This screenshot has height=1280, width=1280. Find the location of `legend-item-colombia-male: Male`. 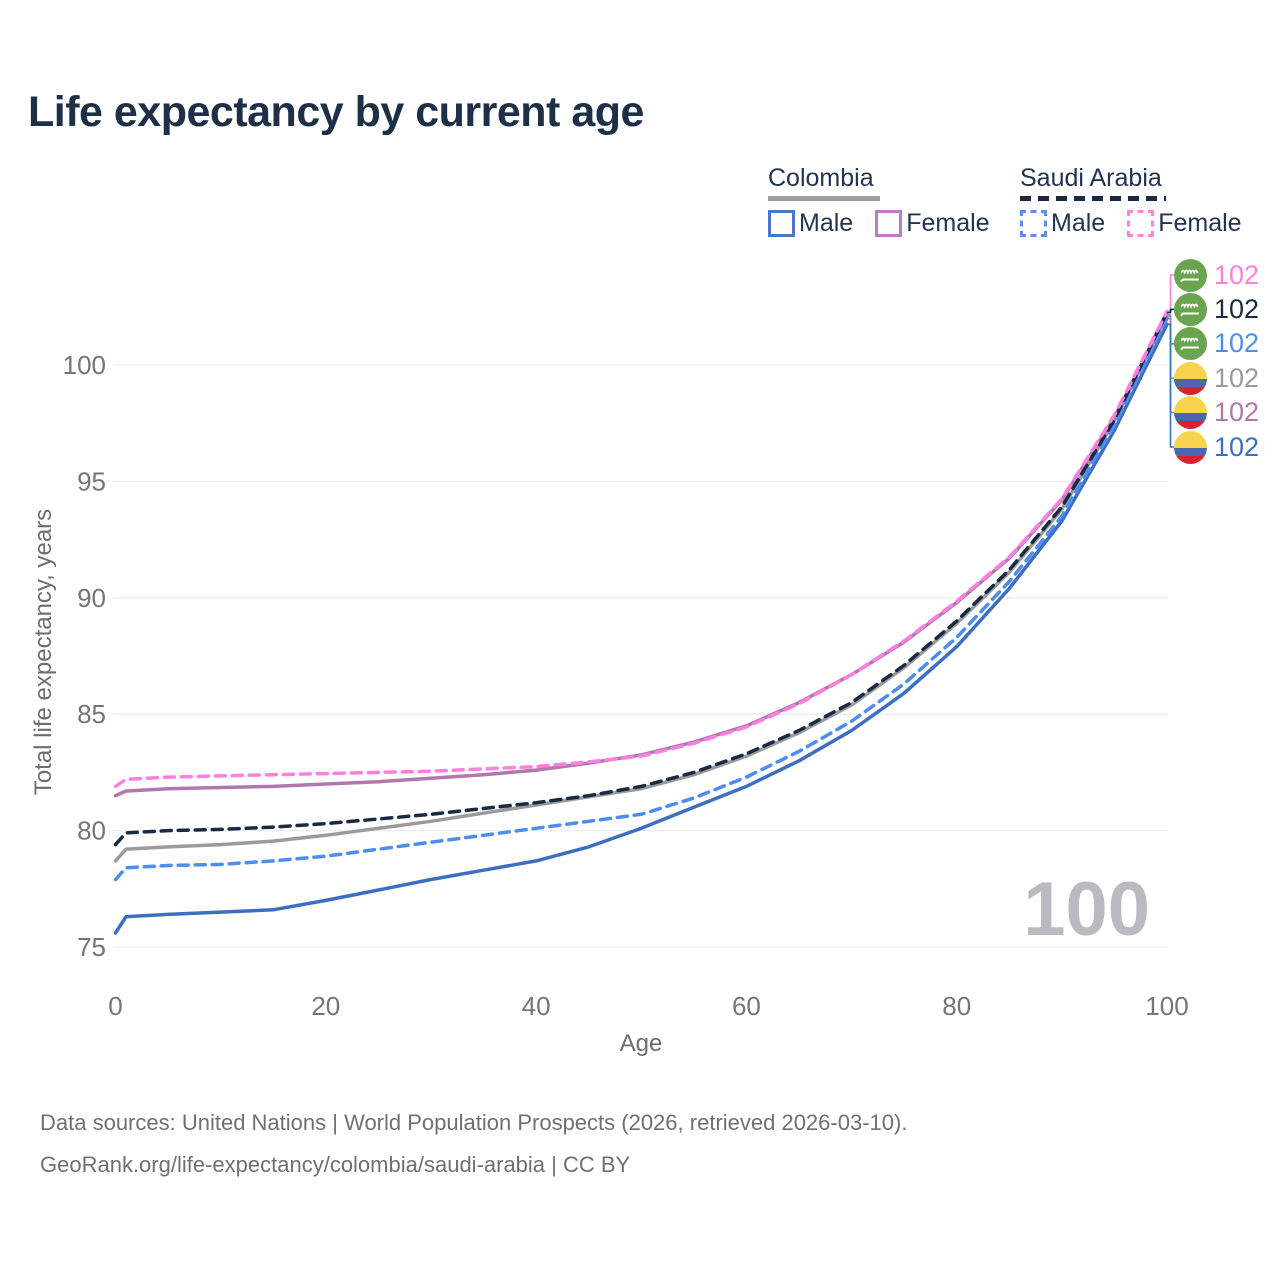

legend-item-colombia-male: Male is located at coordinates (810, 223).